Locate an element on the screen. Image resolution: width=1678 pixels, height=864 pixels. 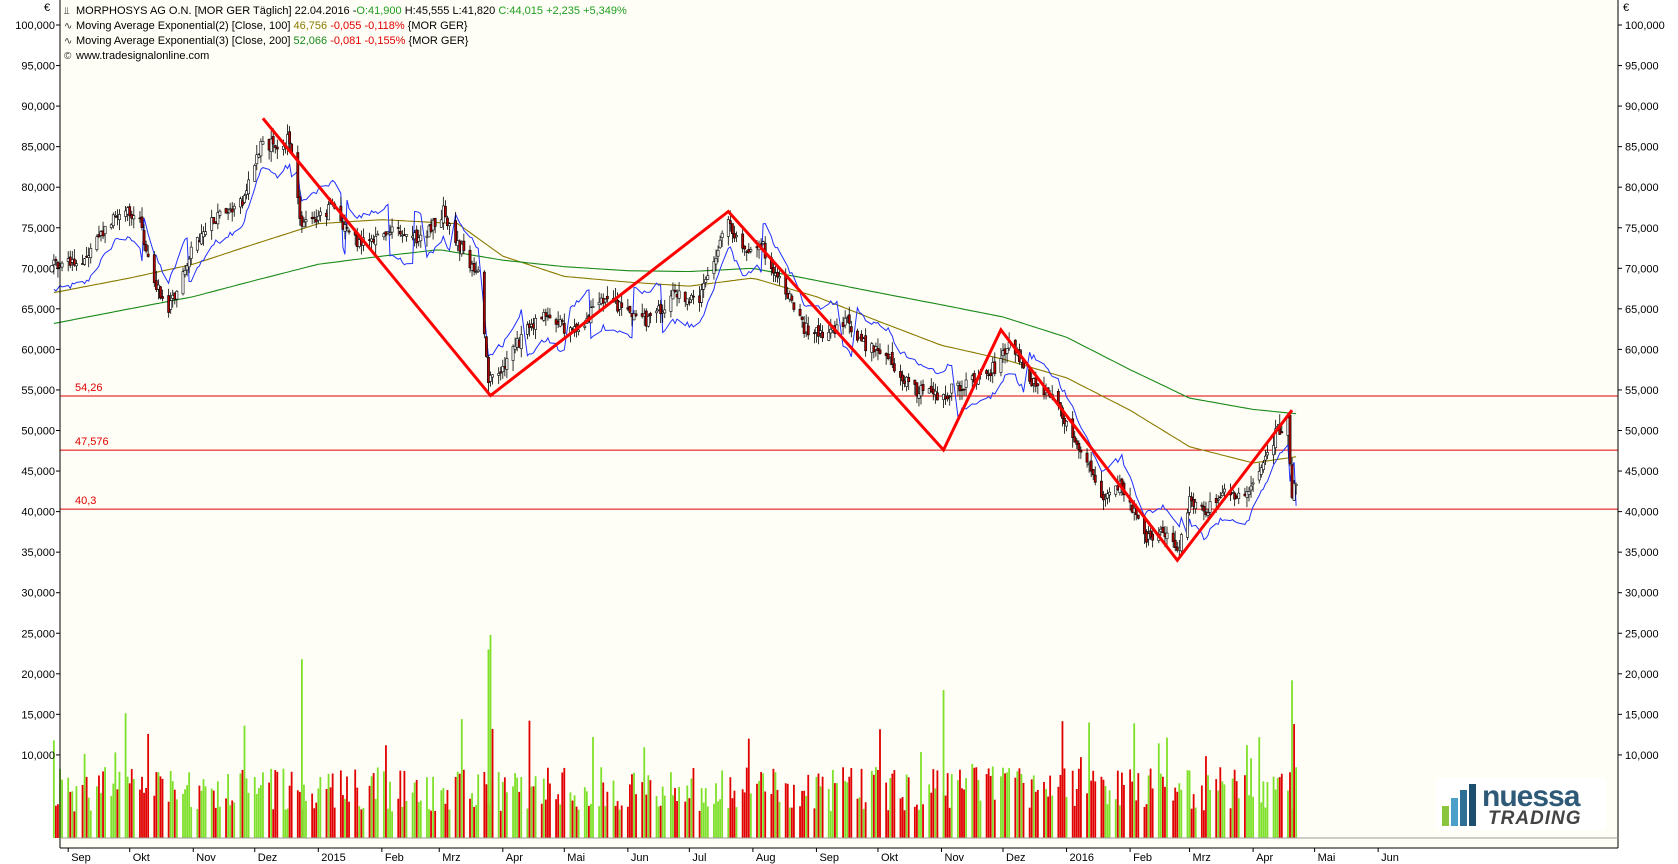
x-tick-label: Dez is located at coordinates (1016, 858).